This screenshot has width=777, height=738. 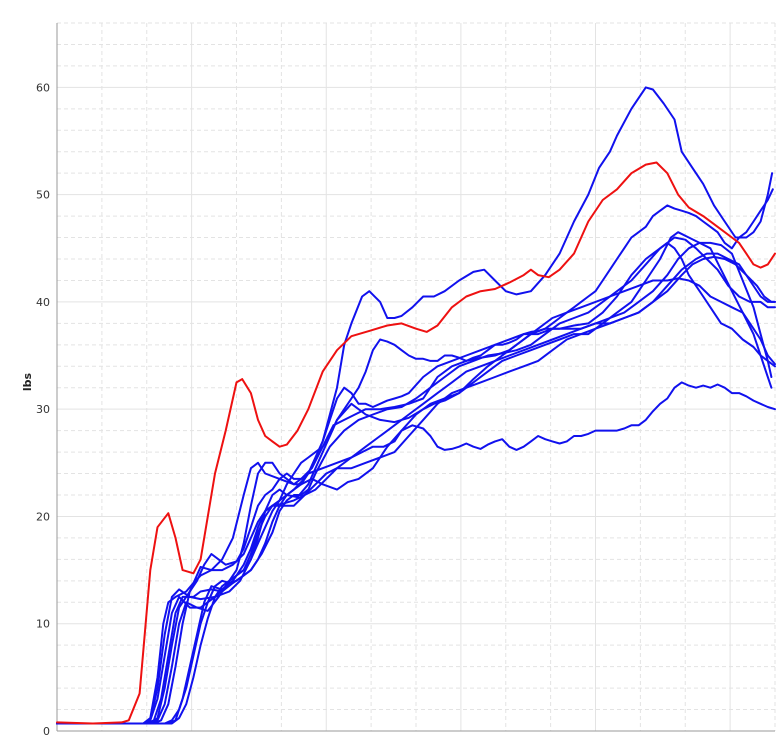 What do you see at coordinates (27, 381) in the screenshot?
I see `y-axis-title: lbs` at bounding box center [27, 381].